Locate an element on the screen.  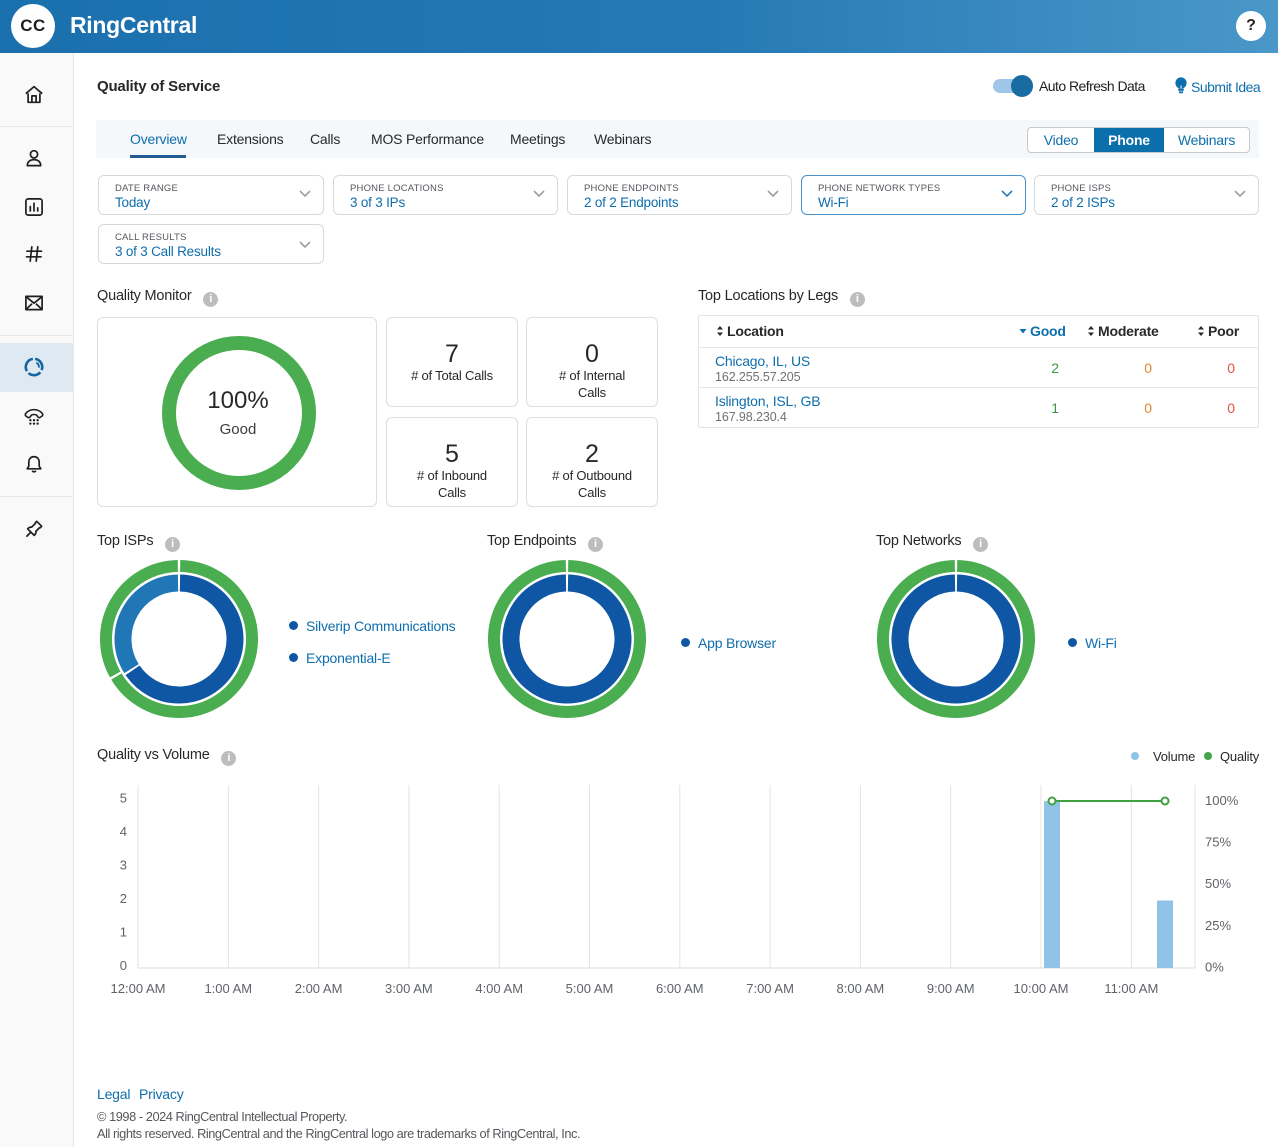
svg-text: 100% is located at coordinates (1222, 800).